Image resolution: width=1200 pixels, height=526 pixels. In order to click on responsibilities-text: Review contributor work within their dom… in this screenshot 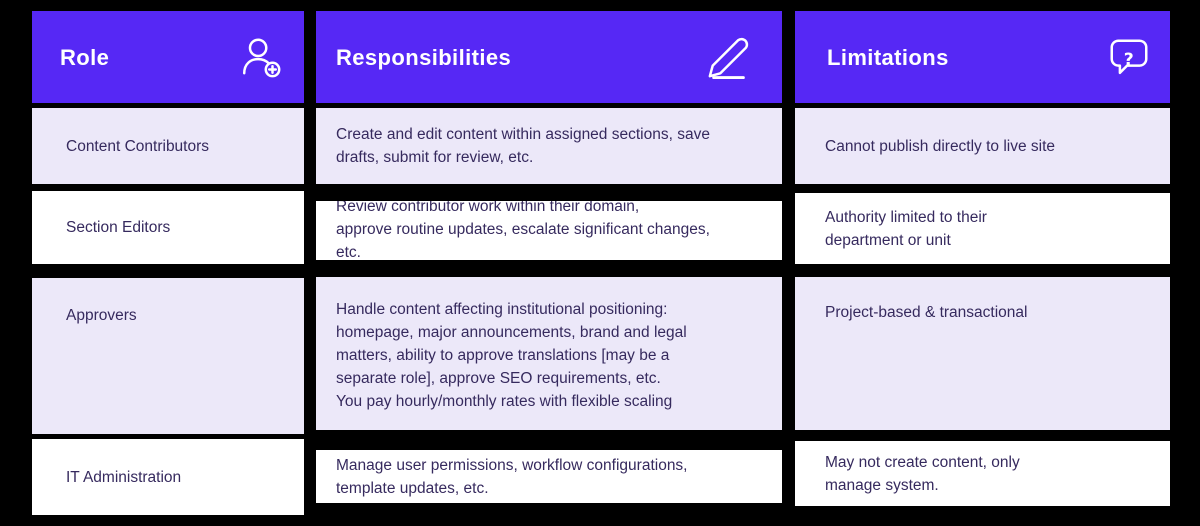, I will do `click(523, 230)`.